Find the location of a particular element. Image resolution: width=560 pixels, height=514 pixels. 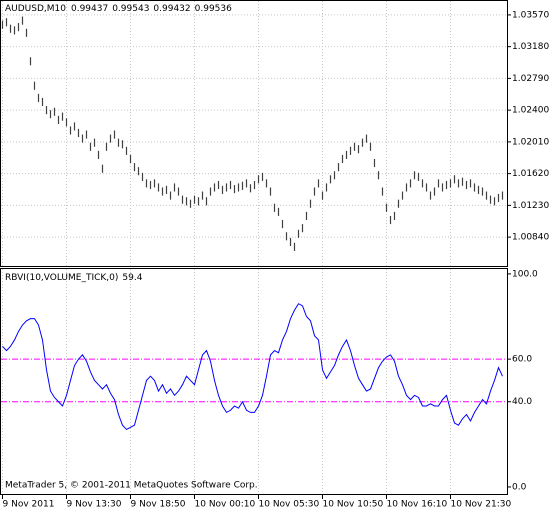

header-low: 0.99432 is located at coordinates (171, 9).